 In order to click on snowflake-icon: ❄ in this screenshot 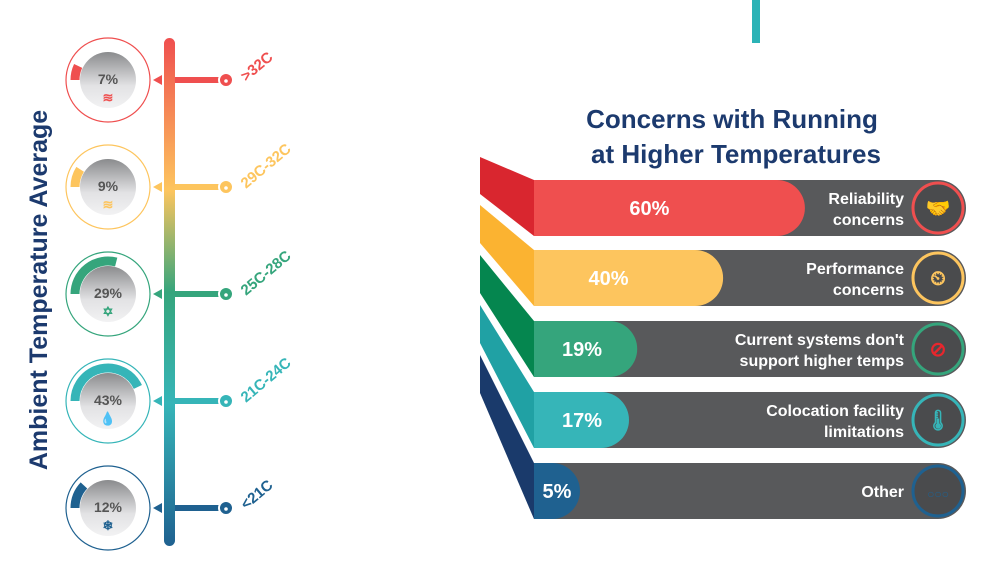, I will do `click(108, 525)`.